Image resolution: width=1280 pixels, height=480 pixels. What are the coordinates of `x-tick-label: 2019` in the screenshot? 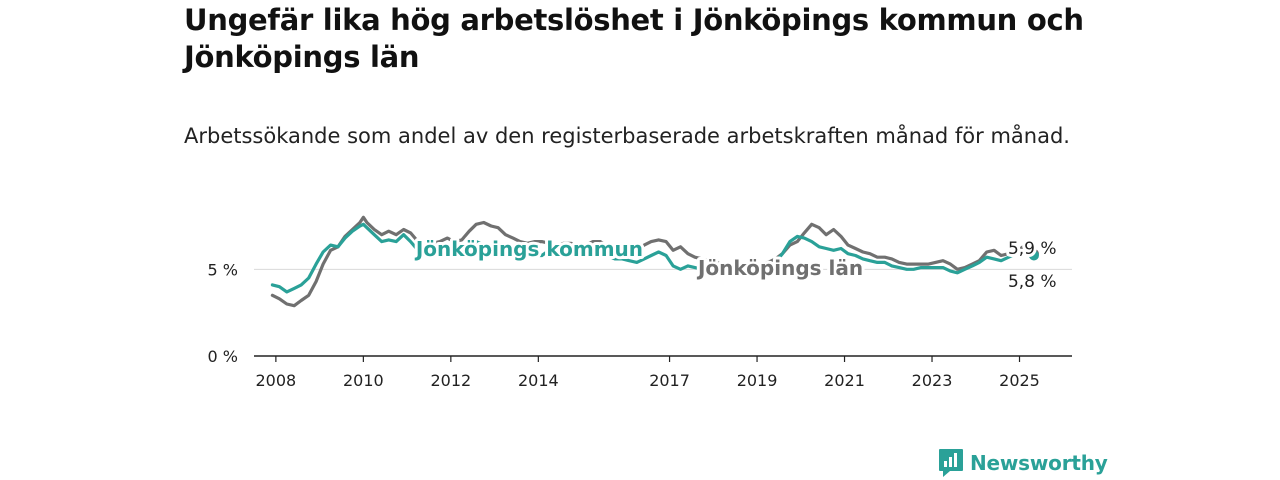 It's located at (757, 380).